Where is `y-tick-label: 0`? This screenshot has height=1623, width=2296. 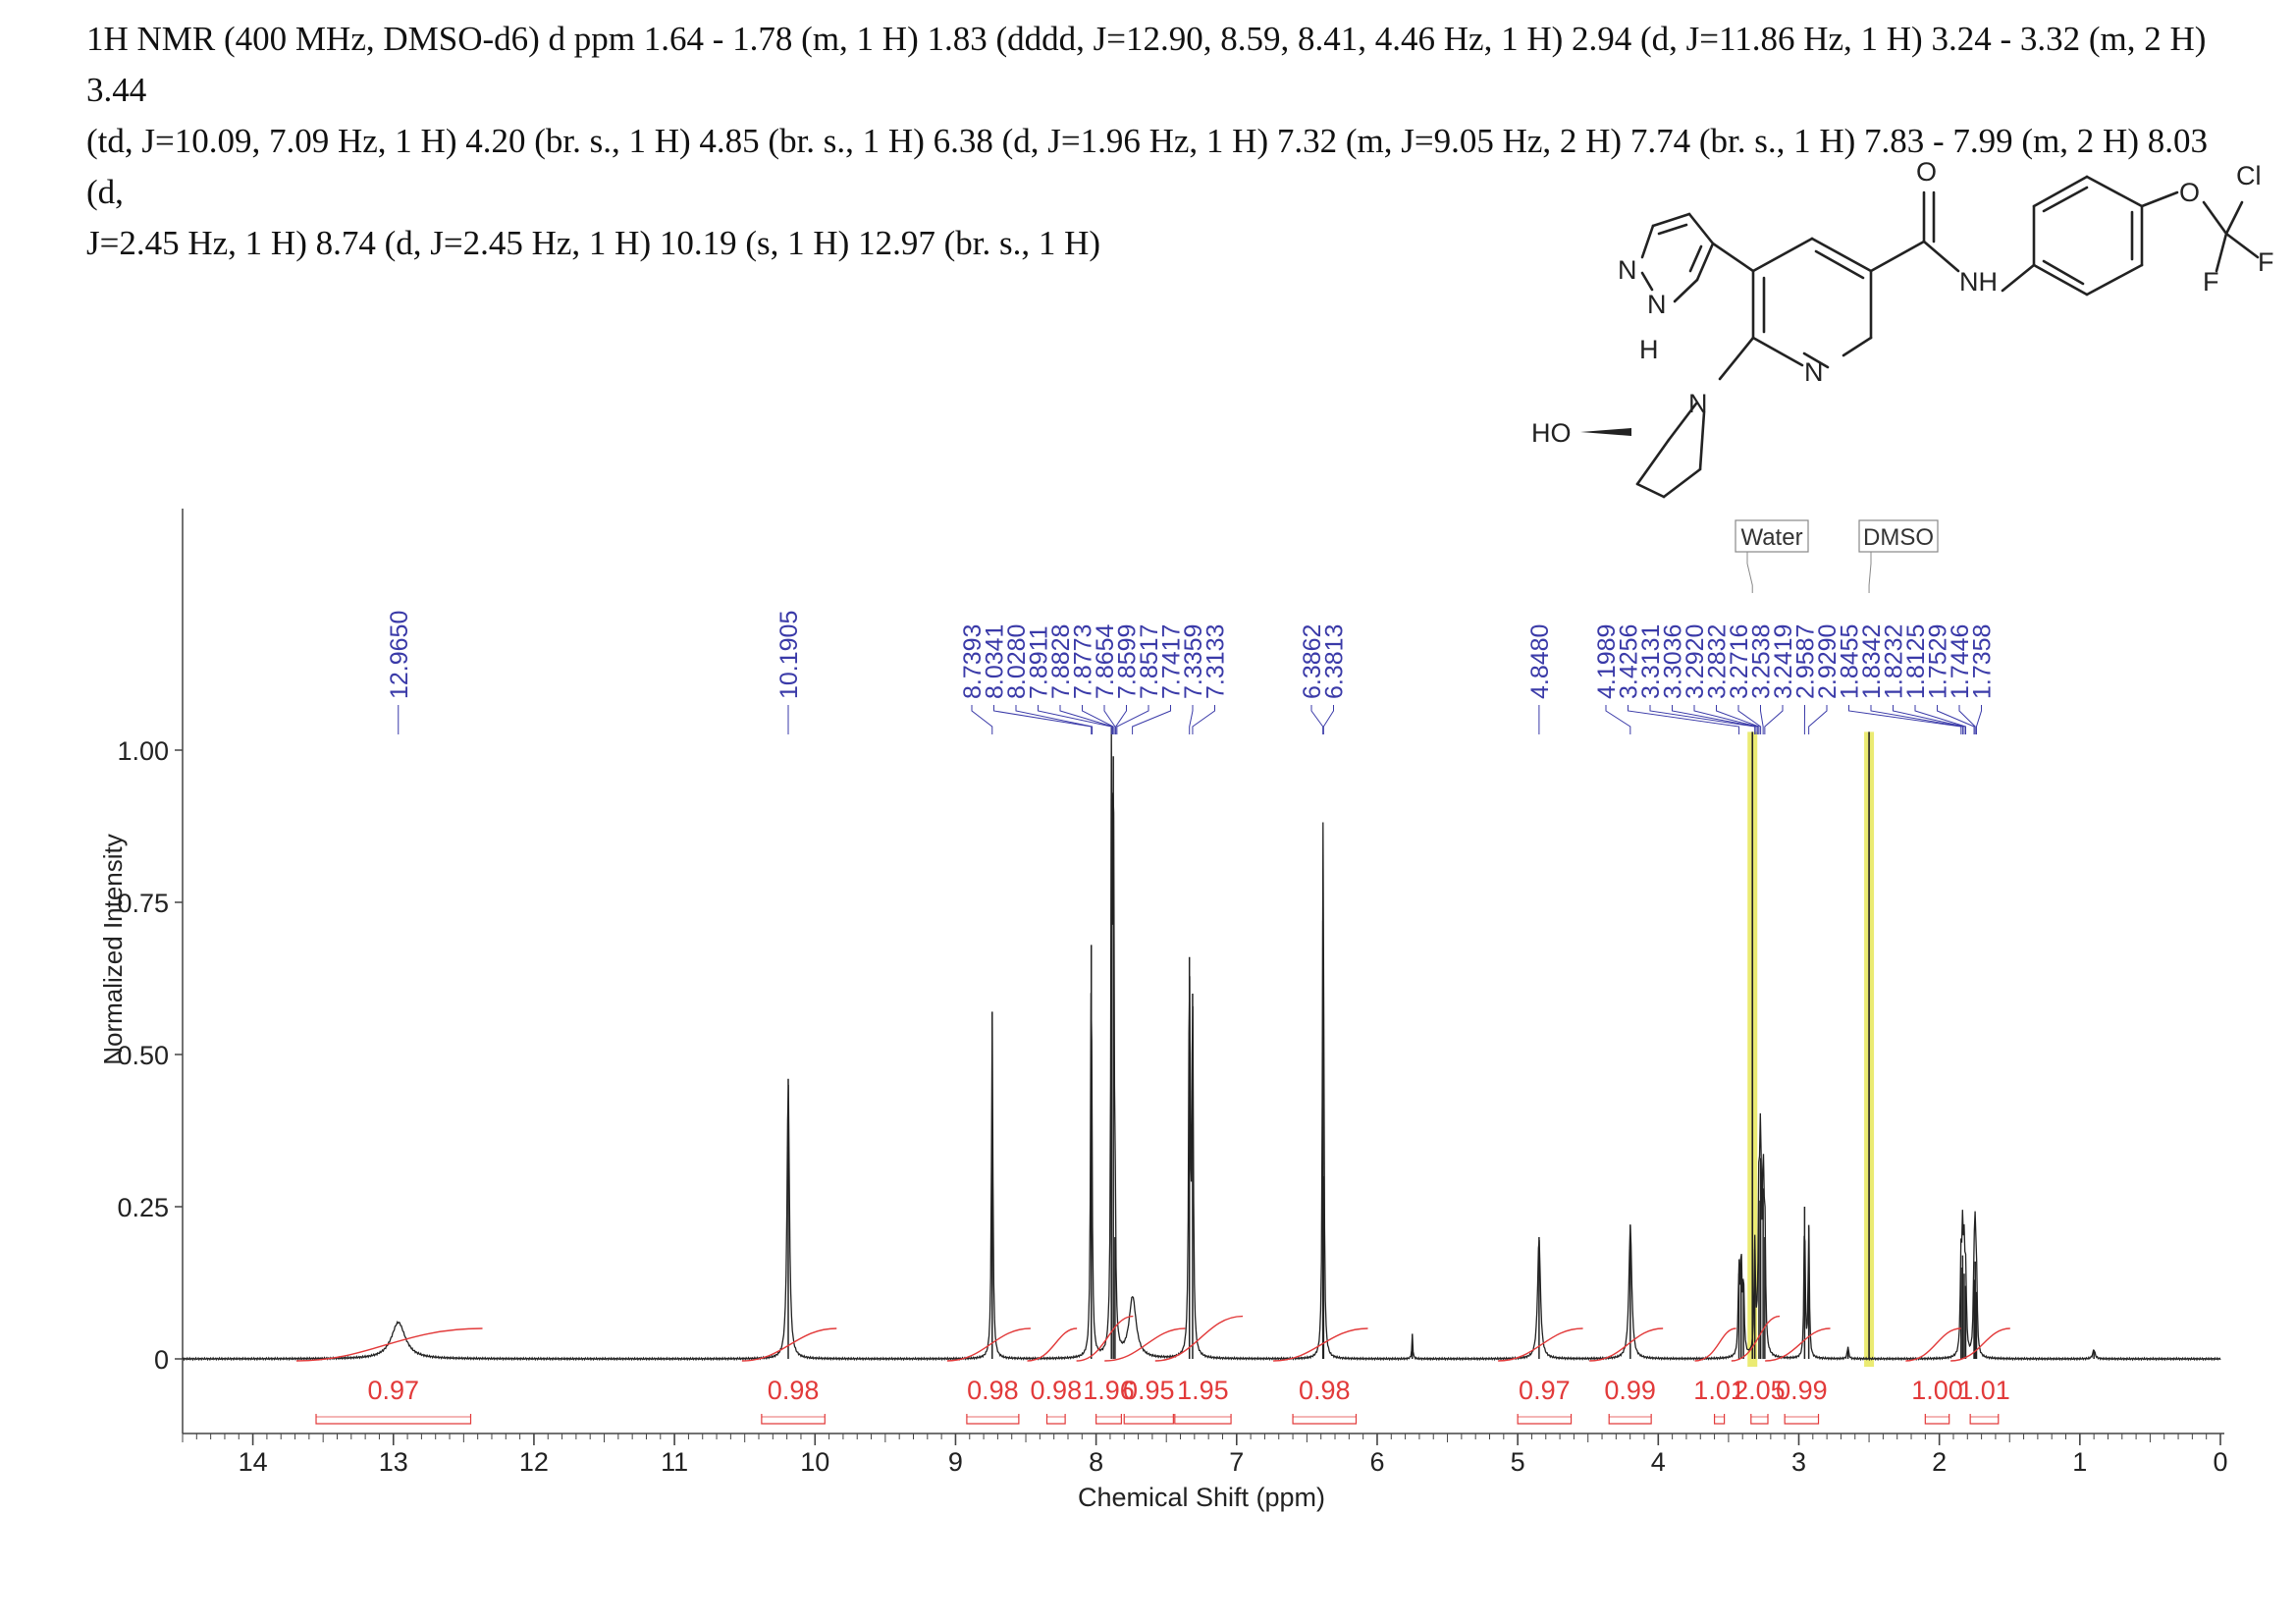
y-tick-label: 0 is located at coordinates (161, 1360).